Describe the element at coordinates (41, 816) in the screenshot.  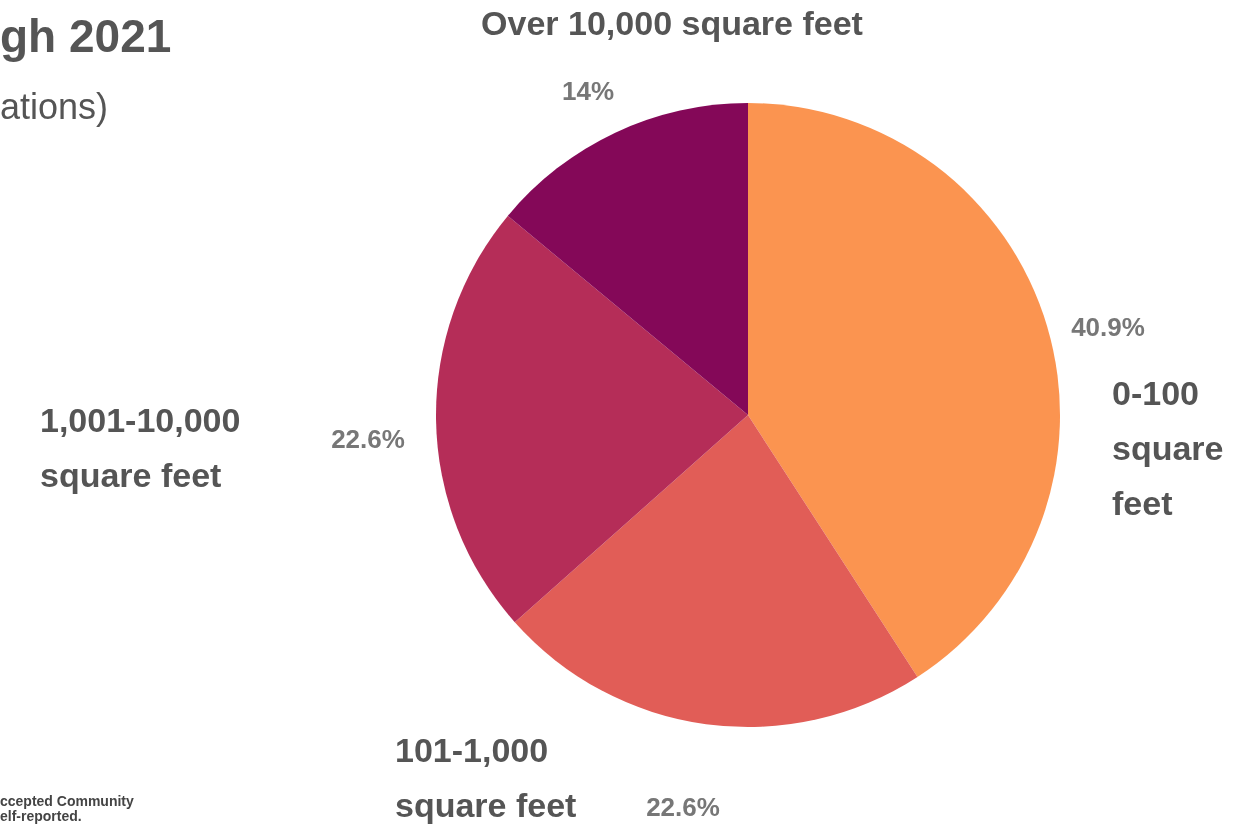
I see `text: elf-reported.` at that location.